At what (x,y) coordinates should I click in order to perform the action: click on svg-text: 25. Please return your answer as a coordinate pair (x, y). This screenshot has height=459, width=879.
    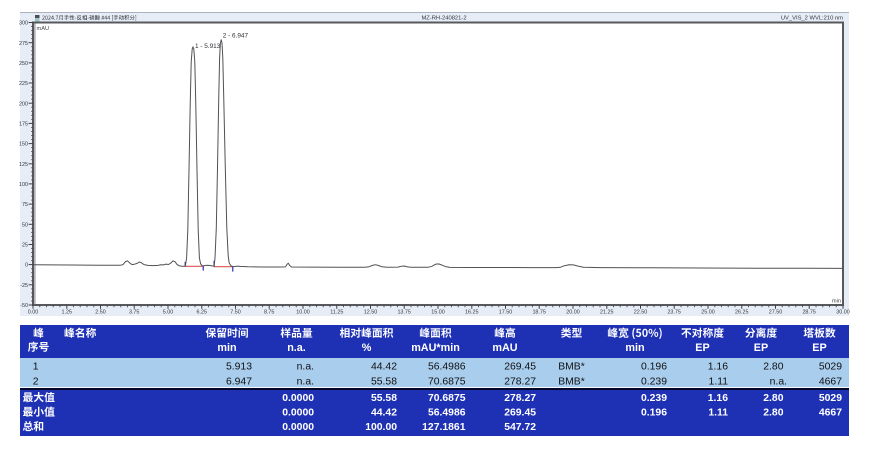
    Looking at the image, I should click on (25, 246).